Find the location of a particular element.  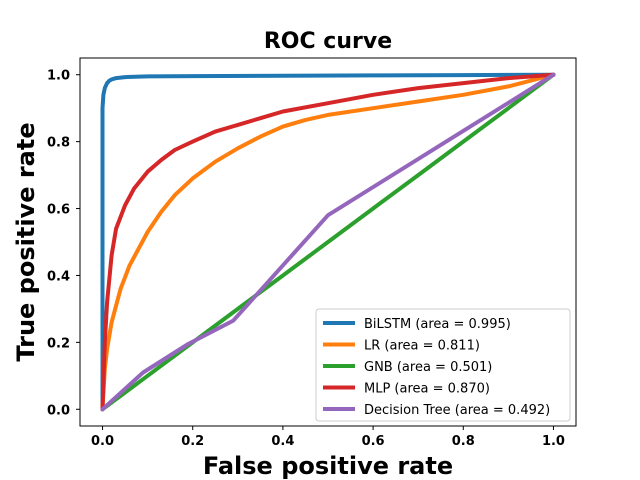

x-tick-label: 0.4 is located at coordinates (282, 441).